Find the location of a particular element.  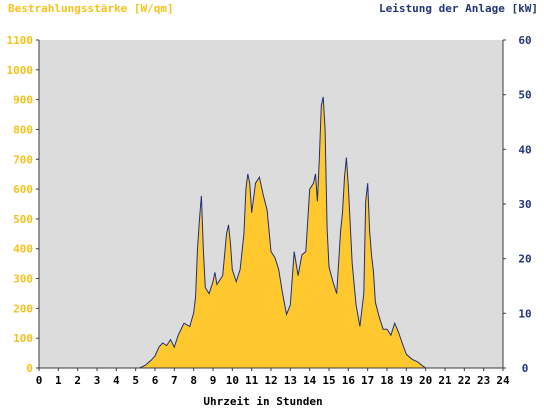

left-tick-label: 200 is located at coordinates (23, 308).